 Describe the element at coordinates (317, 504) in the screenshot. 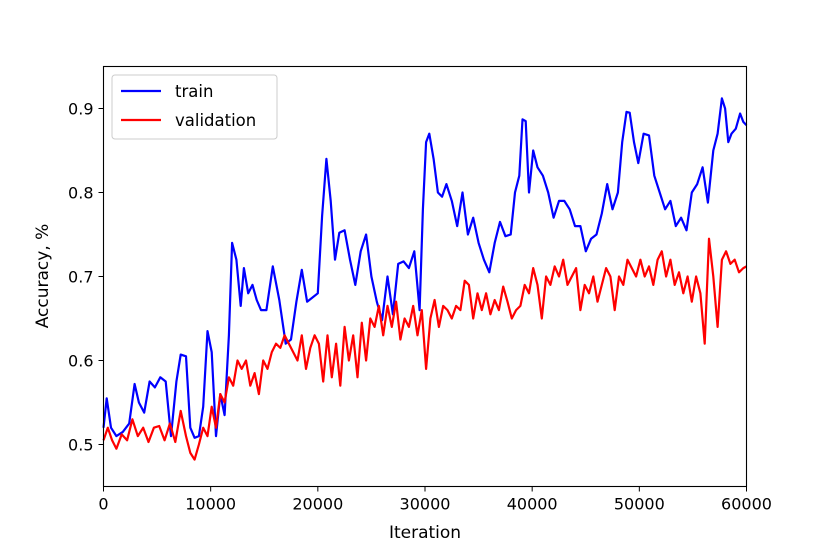

I see `x-tick-label: 20000` at that location.